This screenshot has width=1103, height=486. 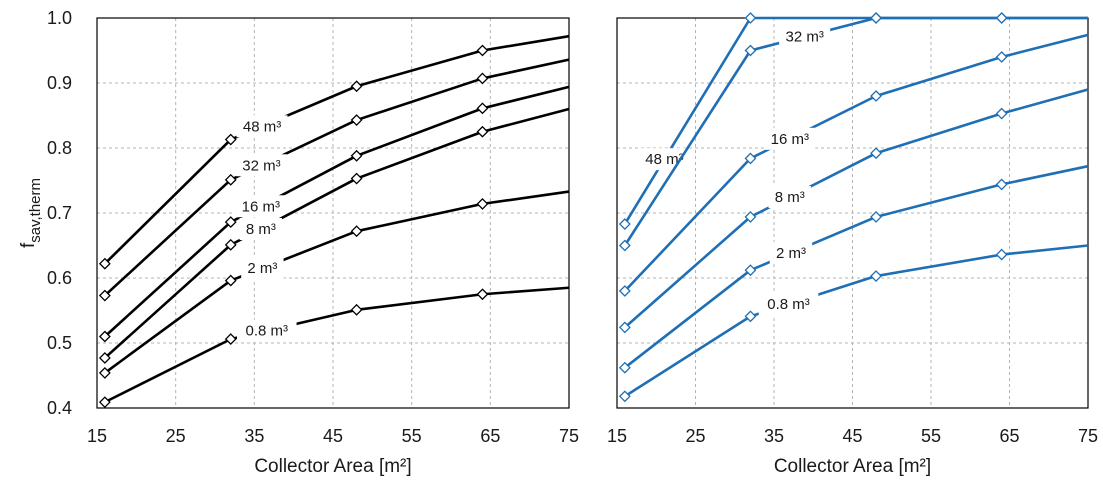 I want to click on series-label: 8 m³, so click(x=261, y=229).